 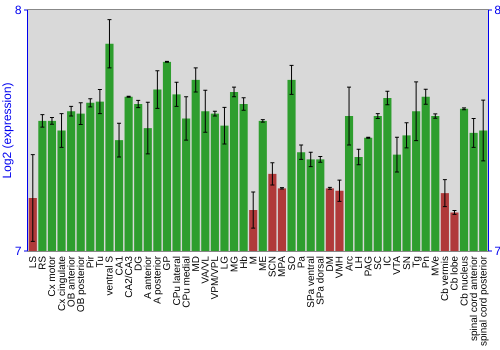 I want to click on x-tick-label: VA/VL, so click(x=206, y=270).